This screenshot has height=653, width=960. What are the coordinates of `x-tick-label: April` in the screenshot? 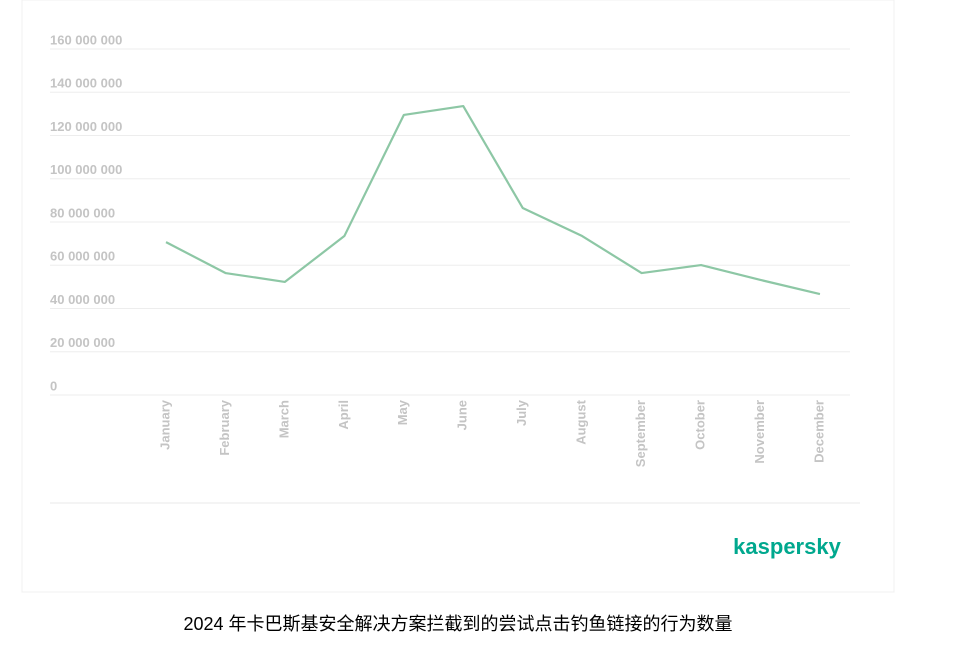 It's located at (343, 415).